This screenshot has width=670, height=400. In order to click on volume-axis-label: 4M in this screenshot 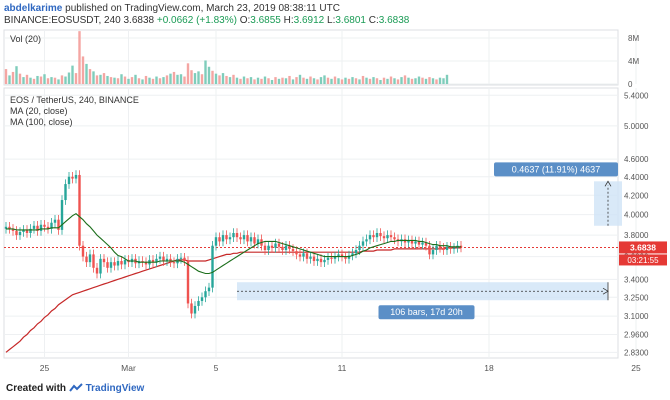, I will do `click(633, 61)`.